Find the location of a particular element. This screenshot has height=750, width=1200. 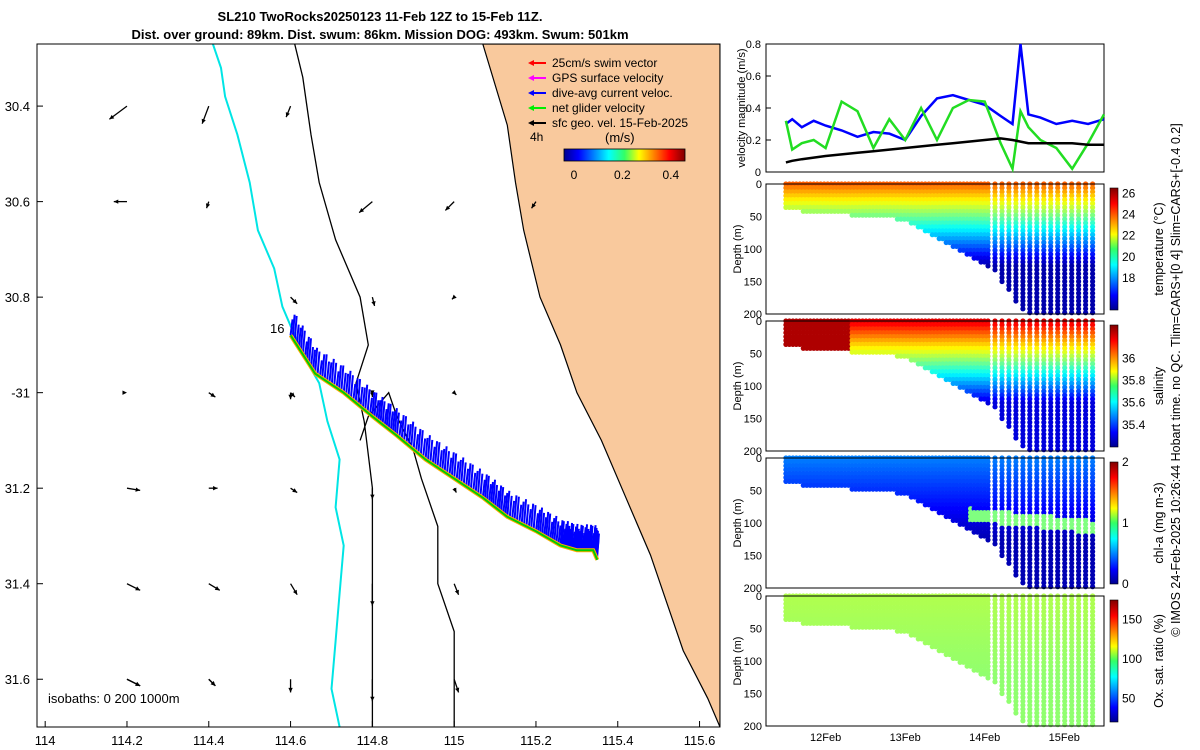

x-tick-label: 115.4 is located at coordinates (618, 740).